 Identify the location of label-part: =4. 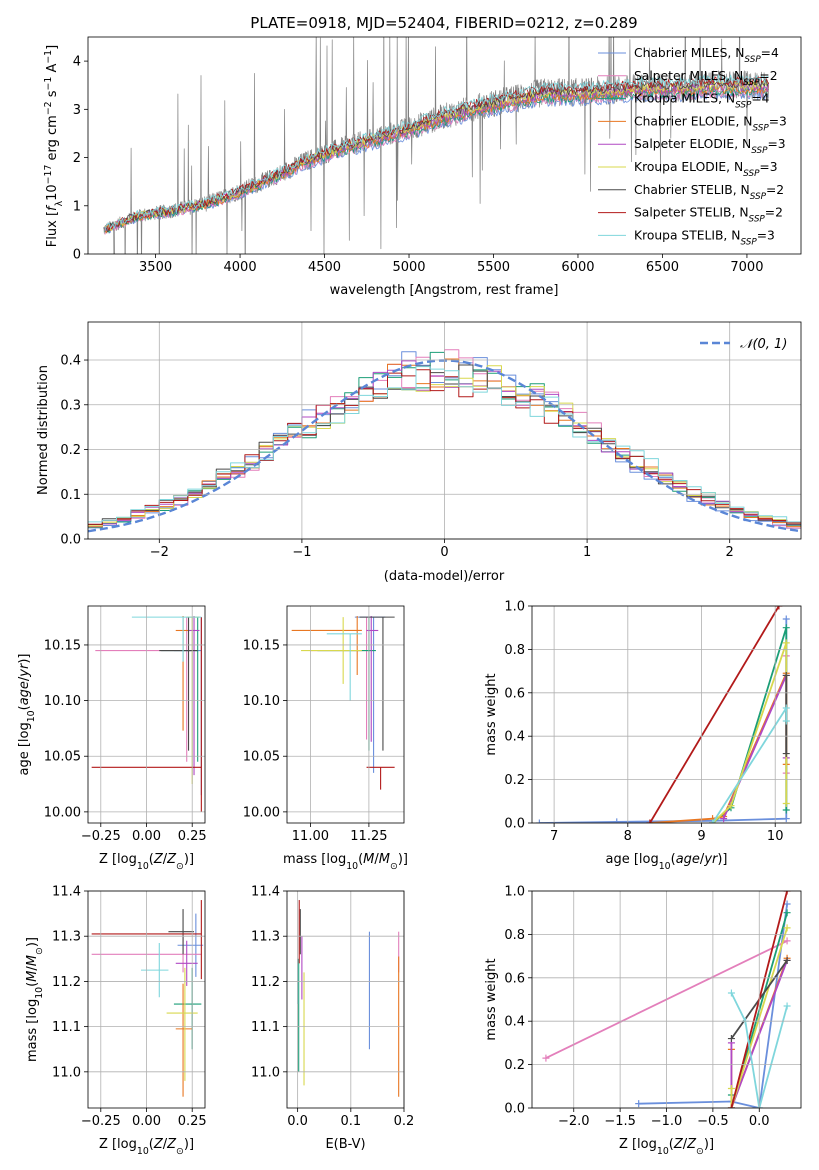
(760, 99).